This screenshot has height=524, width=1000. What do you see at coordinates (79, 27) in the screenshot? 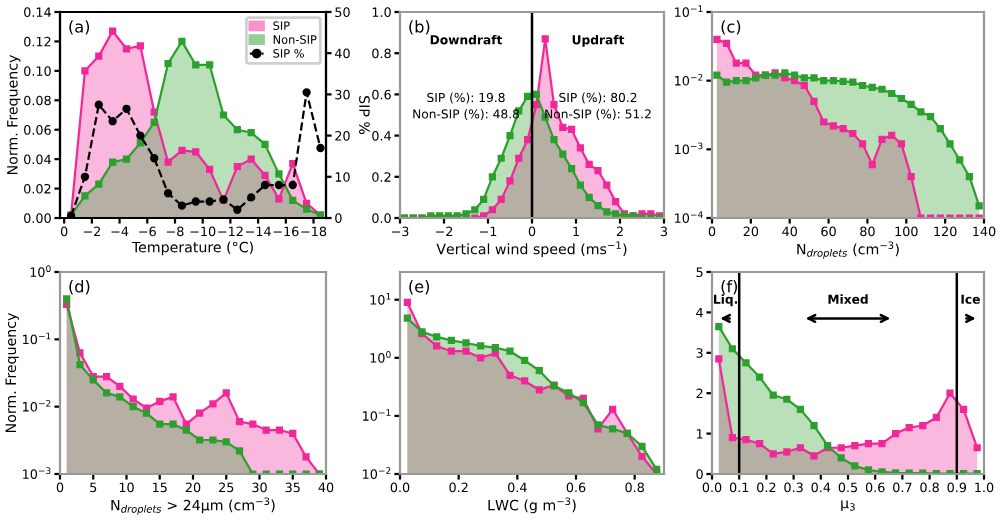
I see `annotation: (a)` at bounding box center [79, 27].